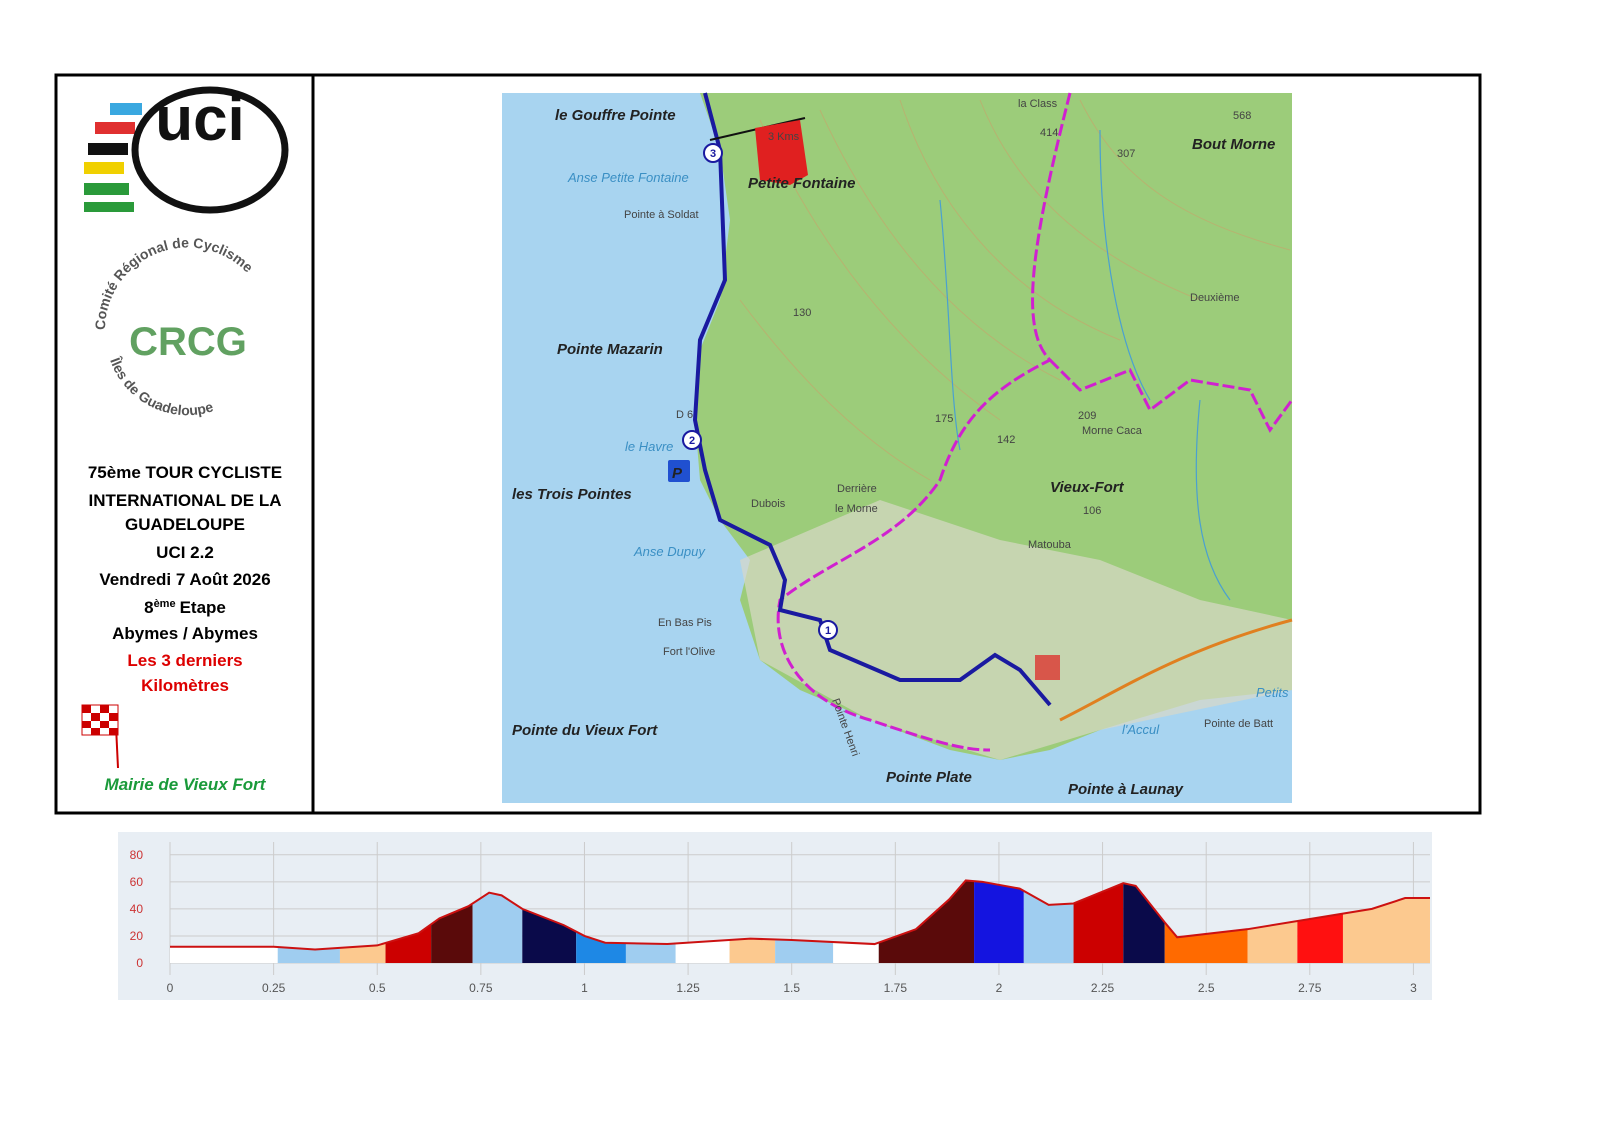 The image size is (1600, 1131). I want to click on crcg-letters: CRCG, so click(188, 342).